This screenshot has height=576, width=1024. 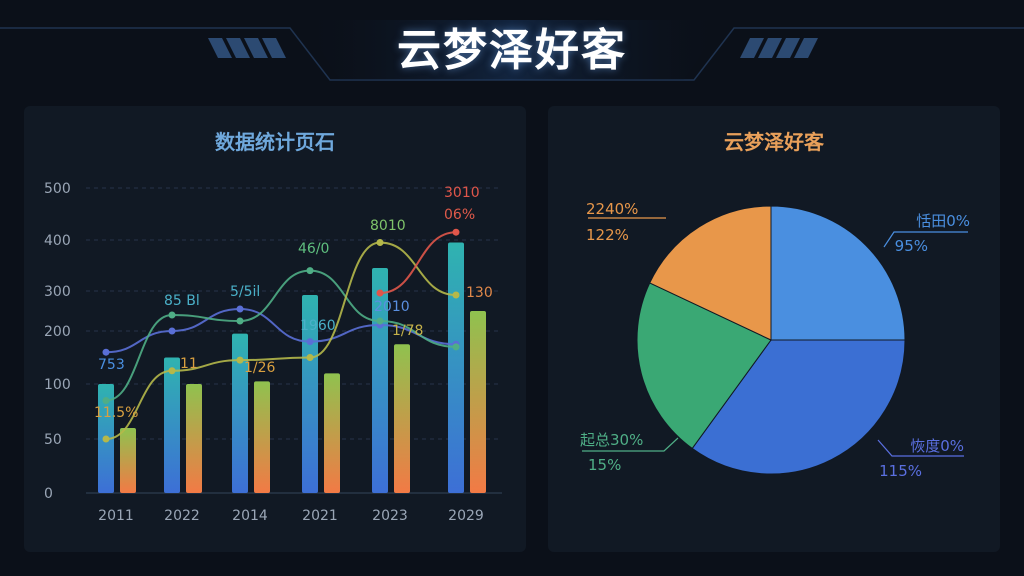 I want to click on data-label: 06%, so click(x=459, y=215).